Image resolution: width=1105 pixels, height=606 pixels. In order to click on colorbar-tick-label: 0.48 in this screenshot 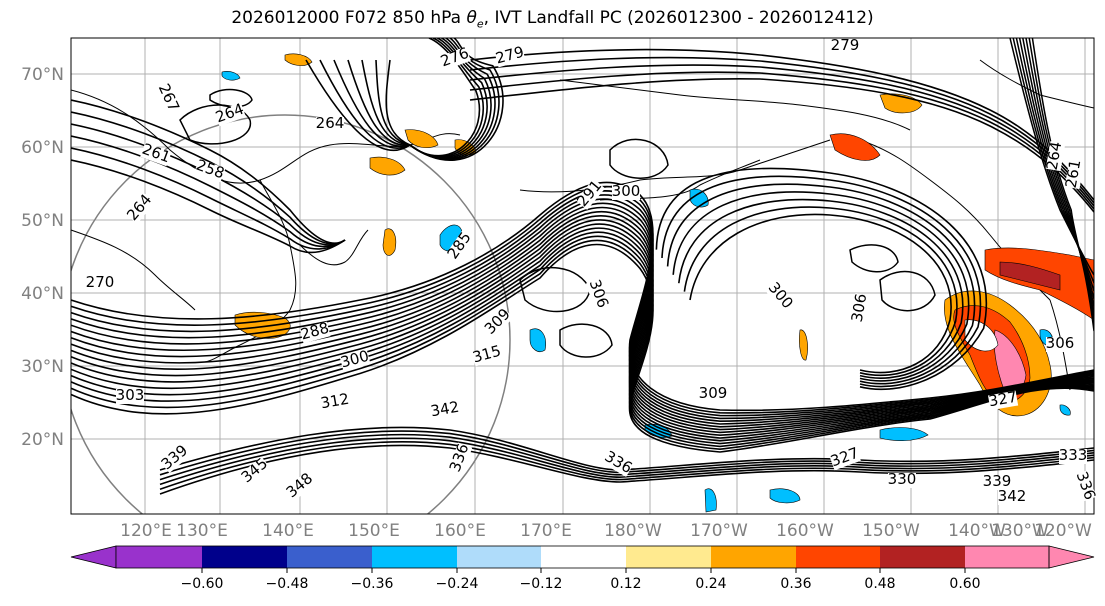, I will do `click(879, 584)`.